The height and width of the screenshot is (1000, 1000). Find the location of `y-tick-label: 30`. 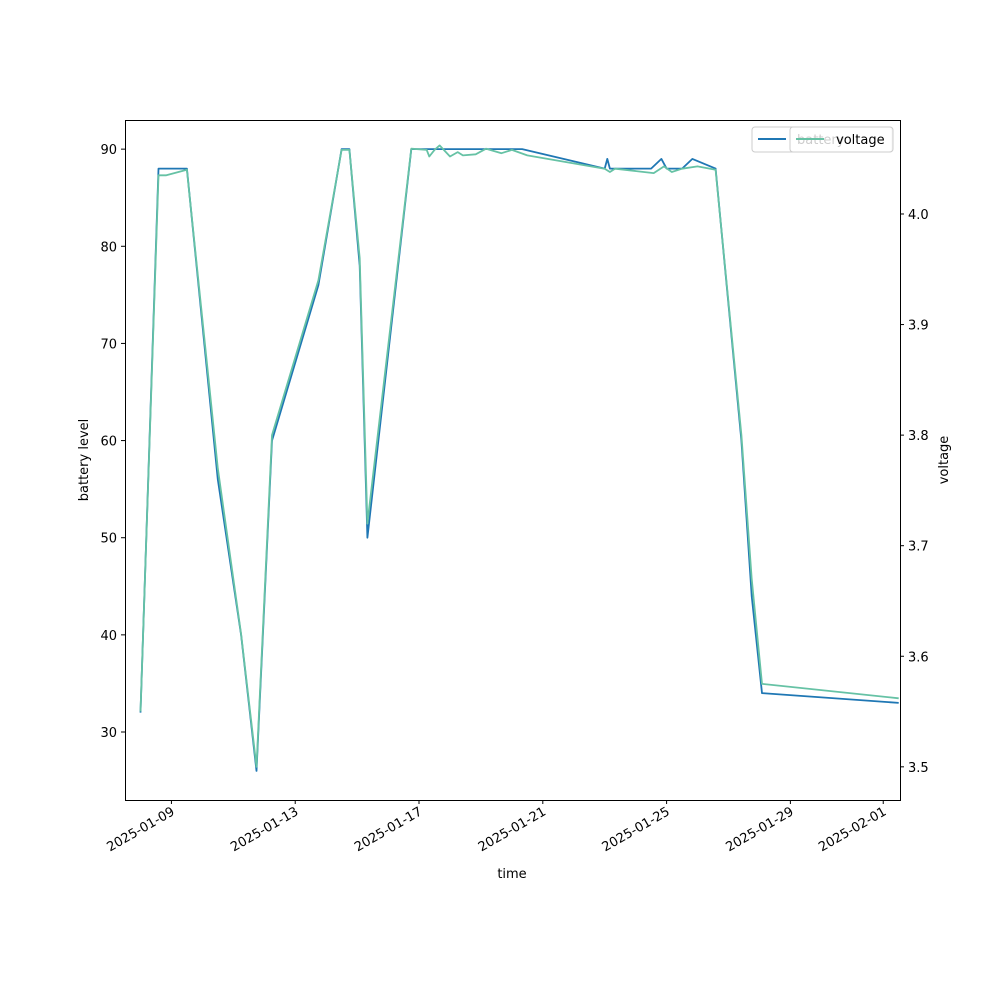

y-tick-label: 30 is located at coordinates (108, 733).